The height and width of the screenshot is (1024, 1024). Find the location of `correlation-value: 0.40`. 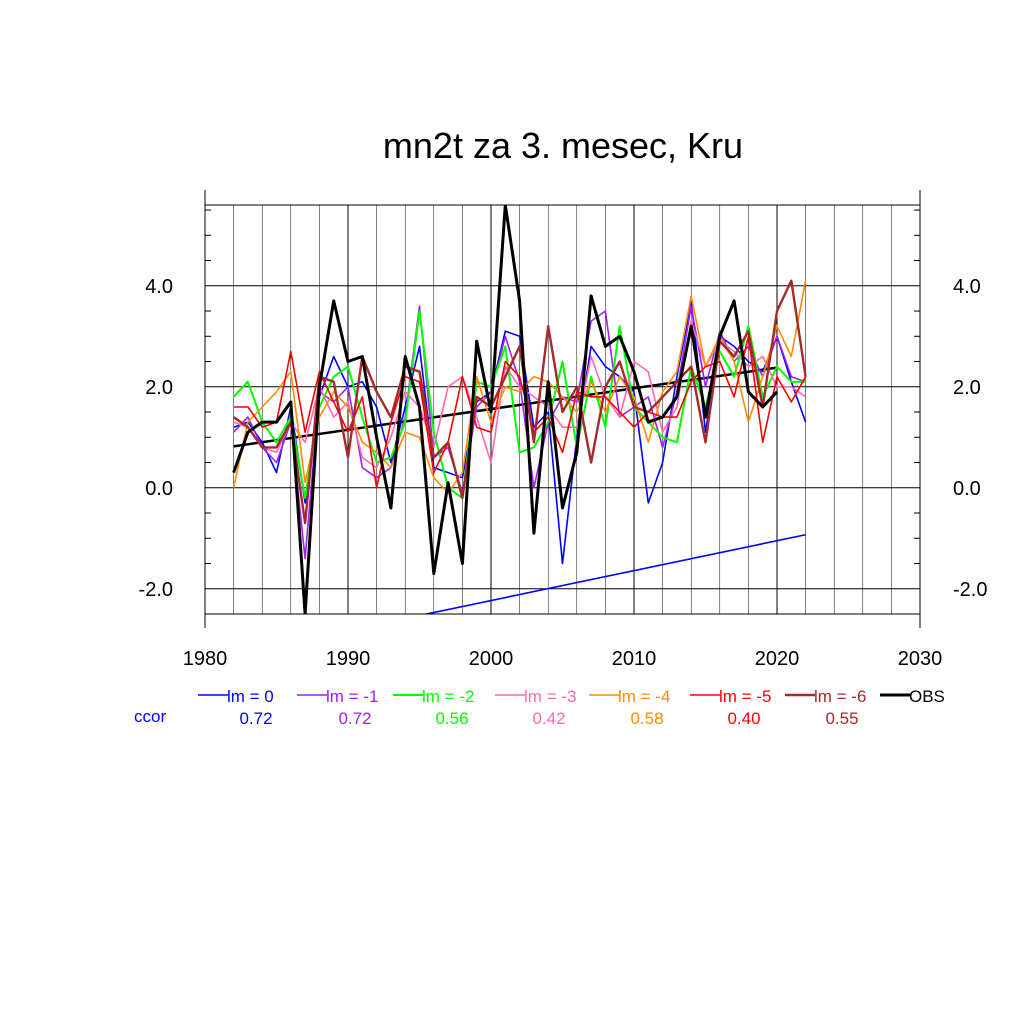

correlation-value: 0.40 is located at coordinates (743, 718).